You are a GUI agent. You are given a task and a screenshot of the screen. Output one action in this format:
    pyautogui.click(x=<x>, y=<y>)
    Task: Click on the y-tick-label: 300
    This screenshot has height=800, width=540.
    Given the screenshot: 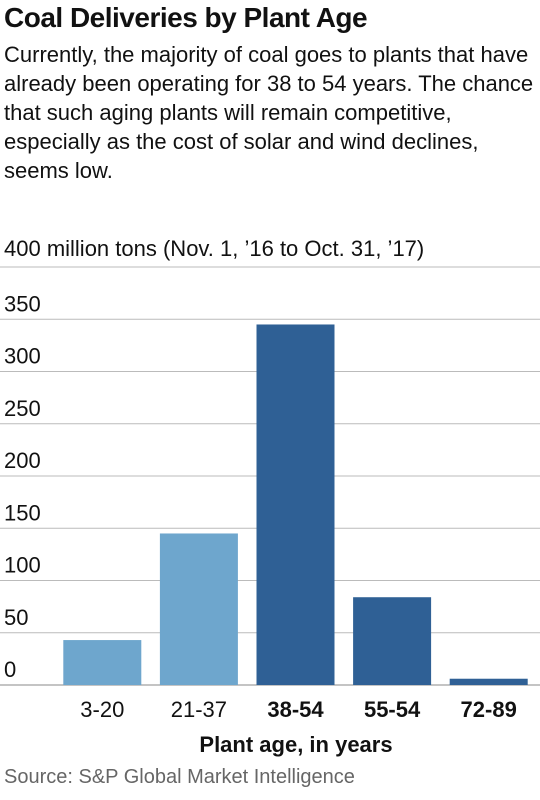 What is the action you would take?
    pyautogui.click(x=22, y=356)
    